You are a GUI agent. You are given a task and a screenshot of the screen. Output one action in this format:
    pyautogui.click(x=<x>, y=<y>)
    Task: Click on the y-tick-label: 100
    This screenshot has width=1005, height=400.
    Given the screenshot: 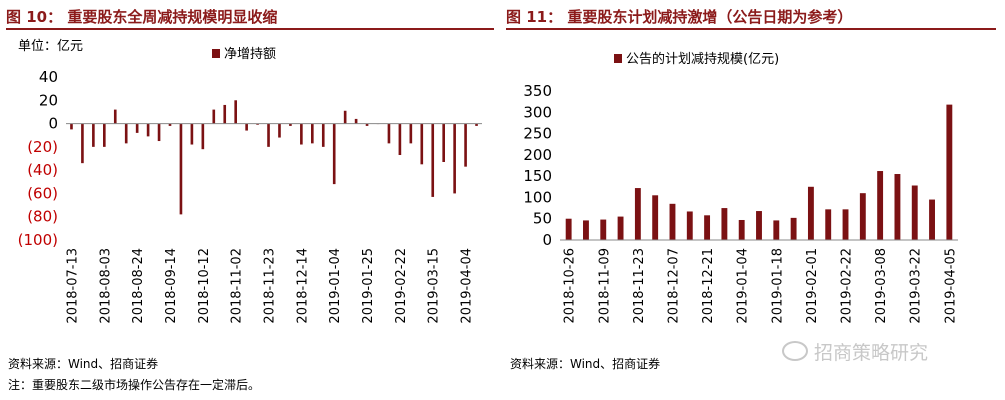 What is the action you would take?
    pyautogui.click(x=537, y=197)
    